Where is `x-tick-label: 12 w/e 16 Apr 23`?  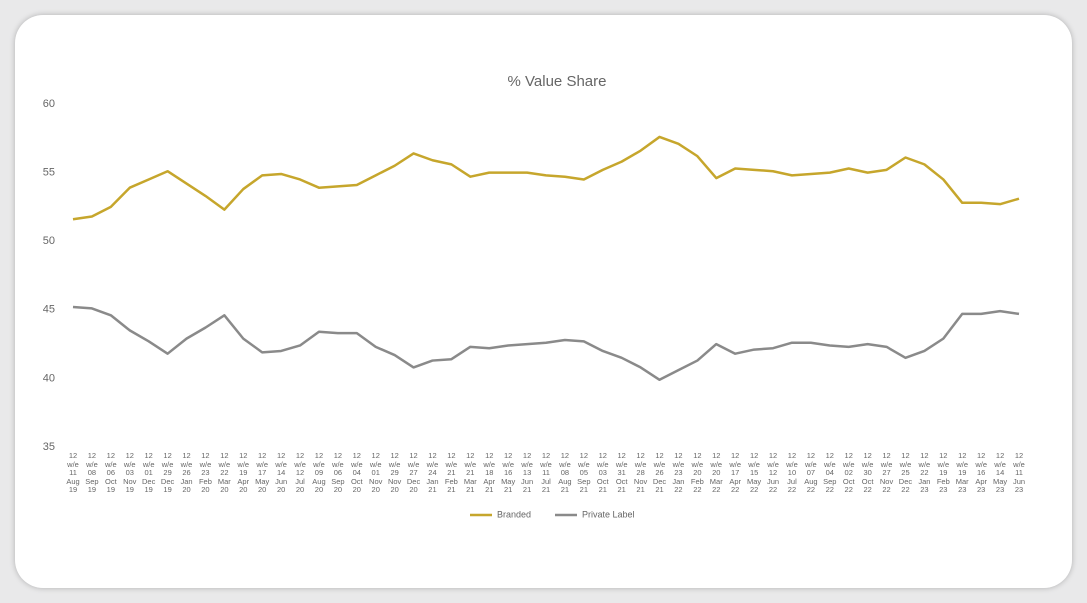
x-tick-label: 12 w/e 16 Apr 23 is located at coordinates (981, 472).